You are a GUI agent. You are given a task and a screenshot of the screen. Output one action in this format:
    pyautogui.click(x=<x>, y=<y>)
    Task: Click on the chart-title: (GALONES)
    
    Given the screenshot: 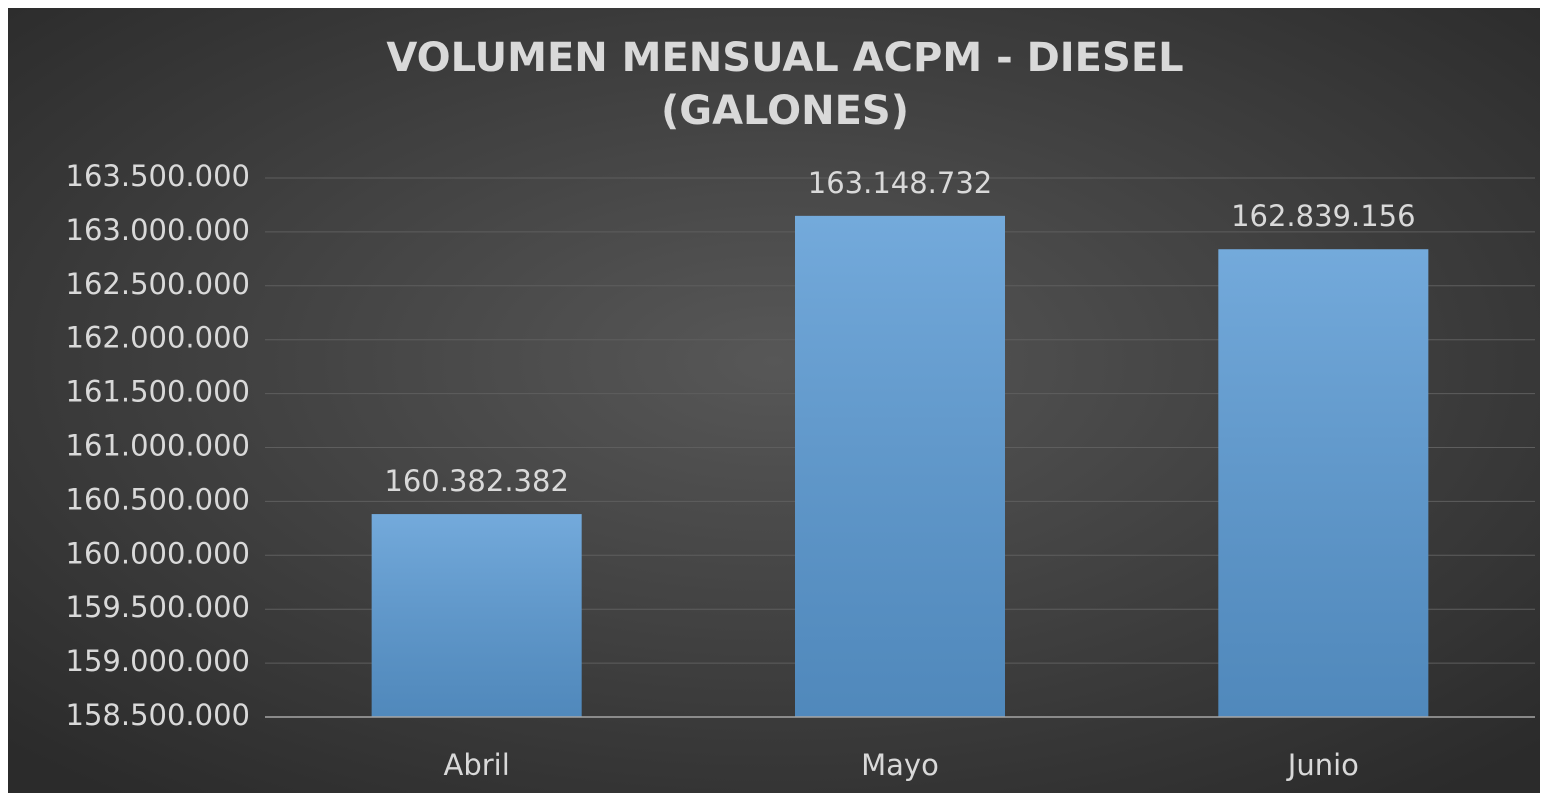 What is the action you would take?
    pyautogui.click(x=785, y=111)
    